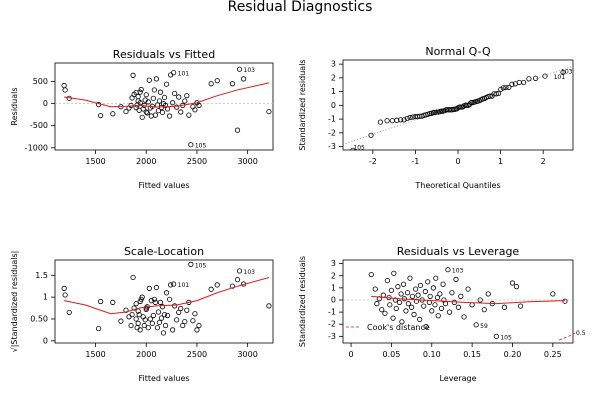 The image size is (600, 400). What do you see at coordinates (457, 378) in the screenshot?
I see `x-axis-label: Leverage` at bounding box center [457, 378].